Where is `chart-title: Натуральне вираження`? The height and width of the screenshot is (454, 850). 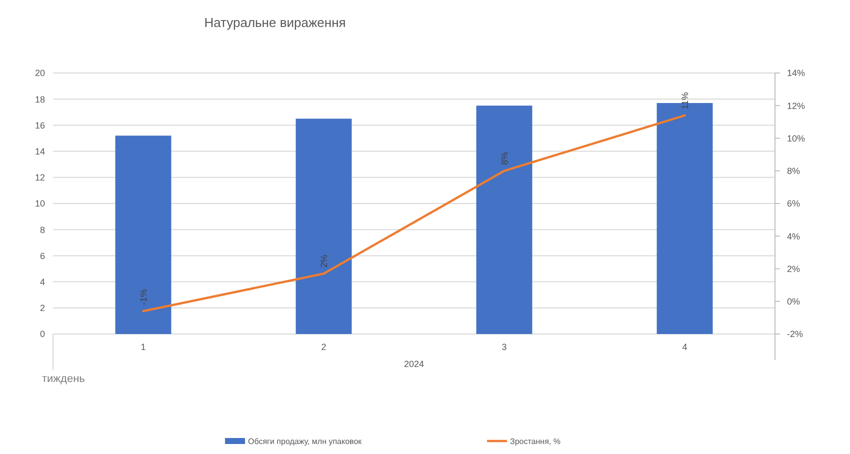
chart-title: Натуральне вираження is located at coordinates (275, 22).